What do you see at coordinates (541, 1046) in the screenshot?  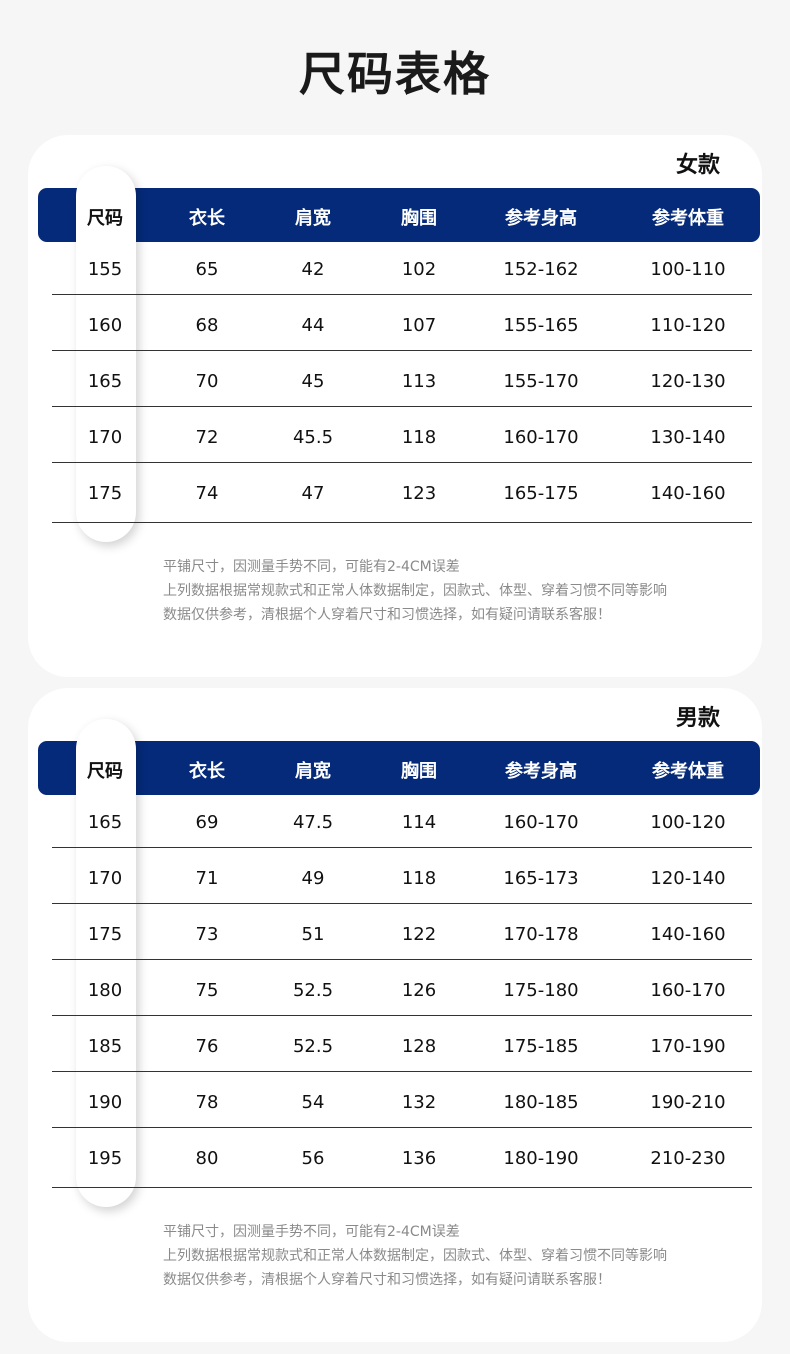 I see `table-cell: 175-185` at bounding box center [541, 1046].